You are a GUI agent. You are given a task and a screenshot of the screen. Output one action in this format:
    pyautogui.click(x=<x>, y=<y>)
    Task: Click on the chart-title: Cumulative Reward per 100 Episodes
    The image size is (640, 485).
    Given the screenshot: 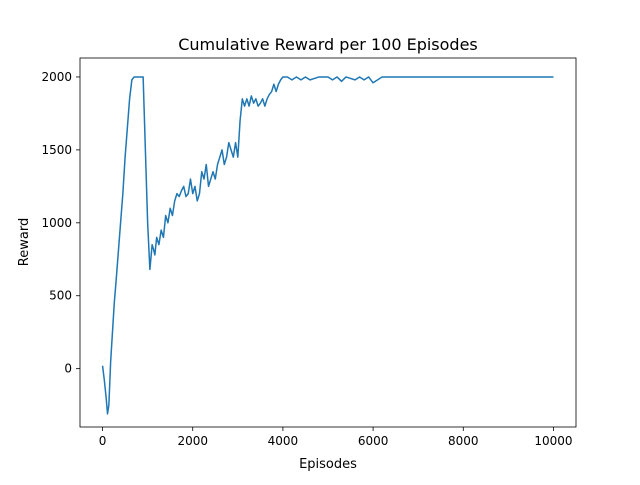 What is the action you would take?
    pyautogui.click(x=328, y=44)
    